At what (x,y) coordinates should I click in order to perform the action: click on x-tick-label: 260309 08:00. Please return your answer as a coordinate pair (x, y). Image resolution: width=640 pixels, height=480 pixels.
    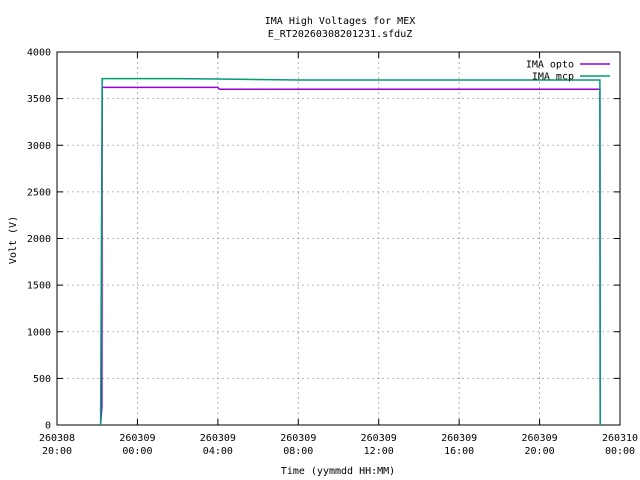
    Looking at the image, I should click on (298, 445).